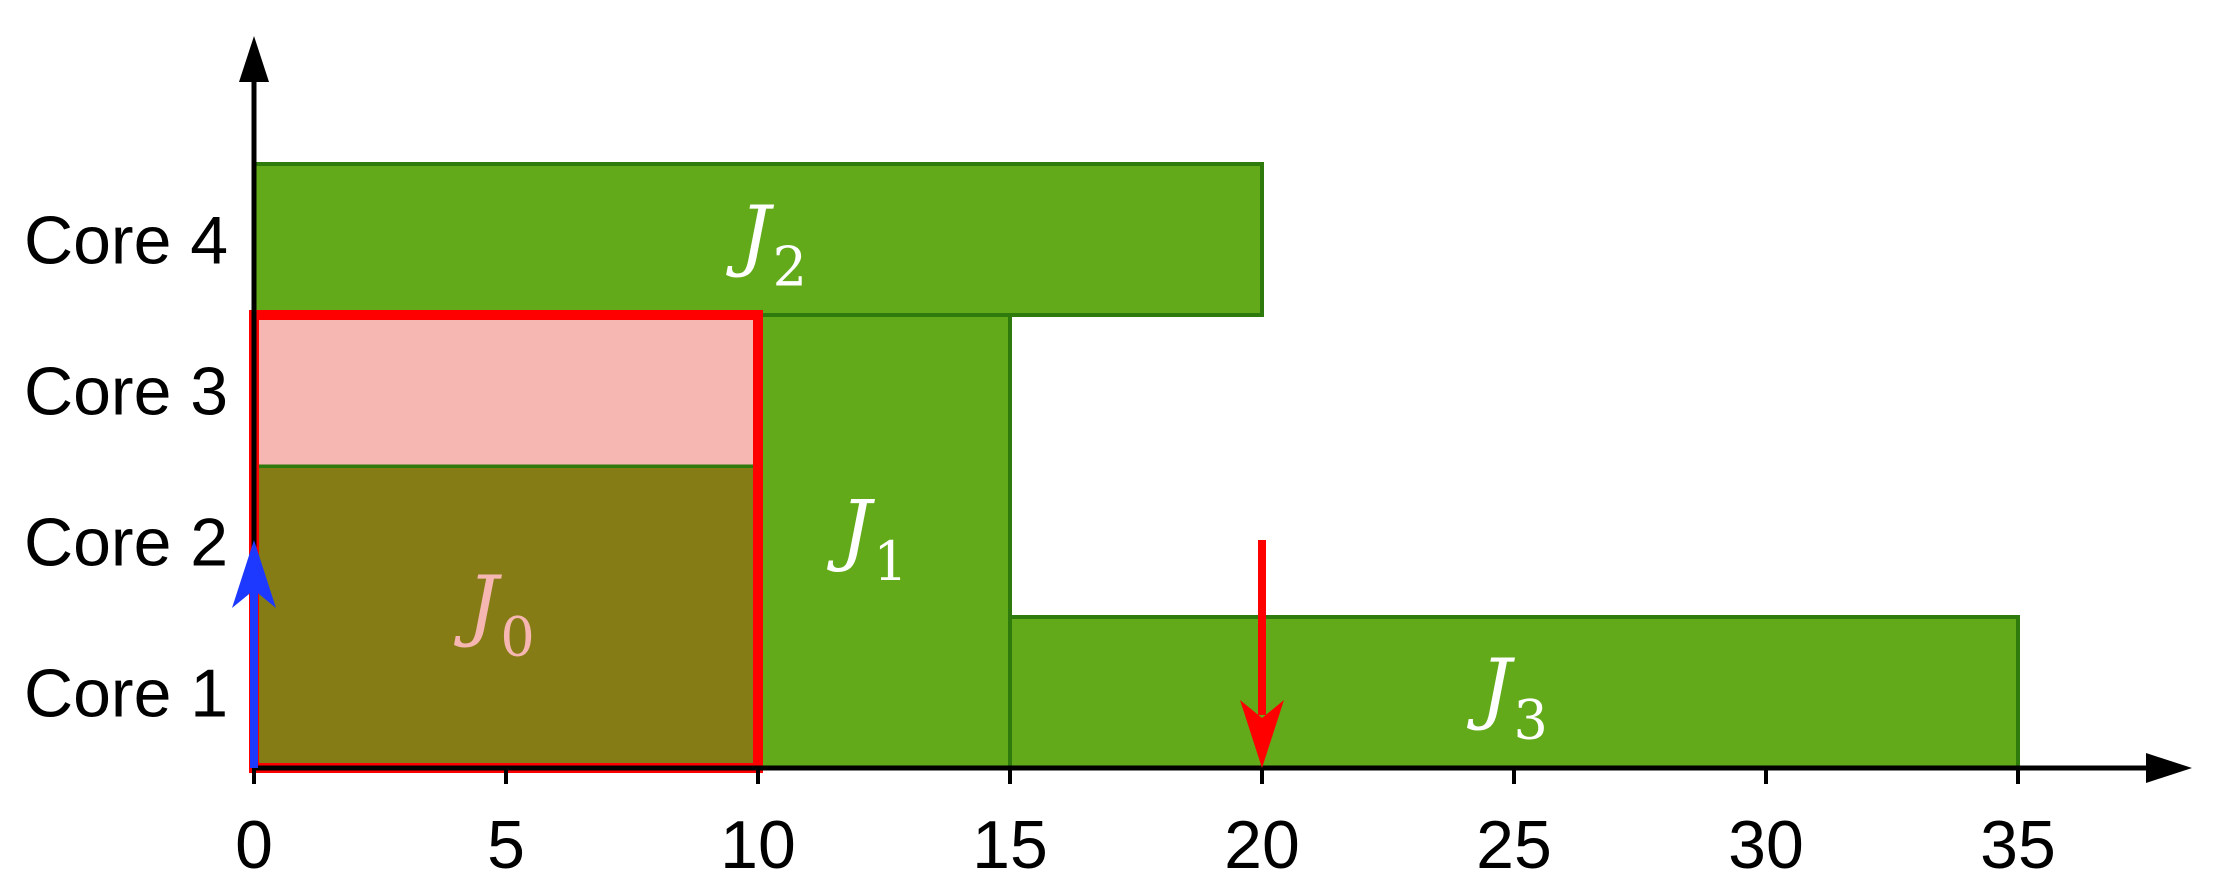 The width and height of the screenshot is (2220, 890). What do you see at coordinates (1262, 734) in the screenshot?
I see `deadline-arrow-head` at bounding box center [1262, 734].